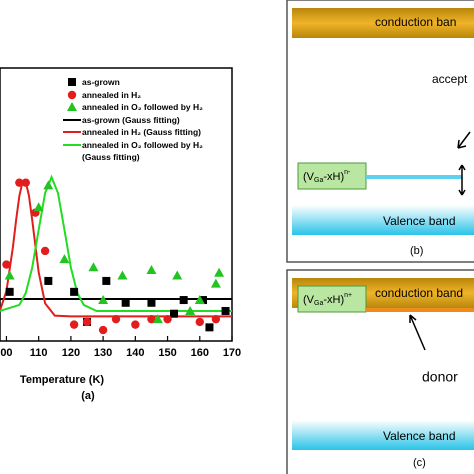 Image resolution: width=474 pixels, height=474 pixels. What do you see at coordinates (167, 353) in the screenshot?
I see `x-tick-label: 150` at bounding box center [167, 353].